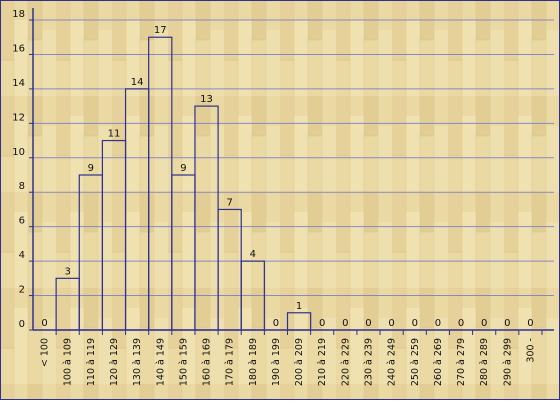 Image resolution: width=560 pixels, height=404 pixels. Describe the element at coordinates (45, 352) in the screenshot. I see `x-tick-label: < 100` at that location.